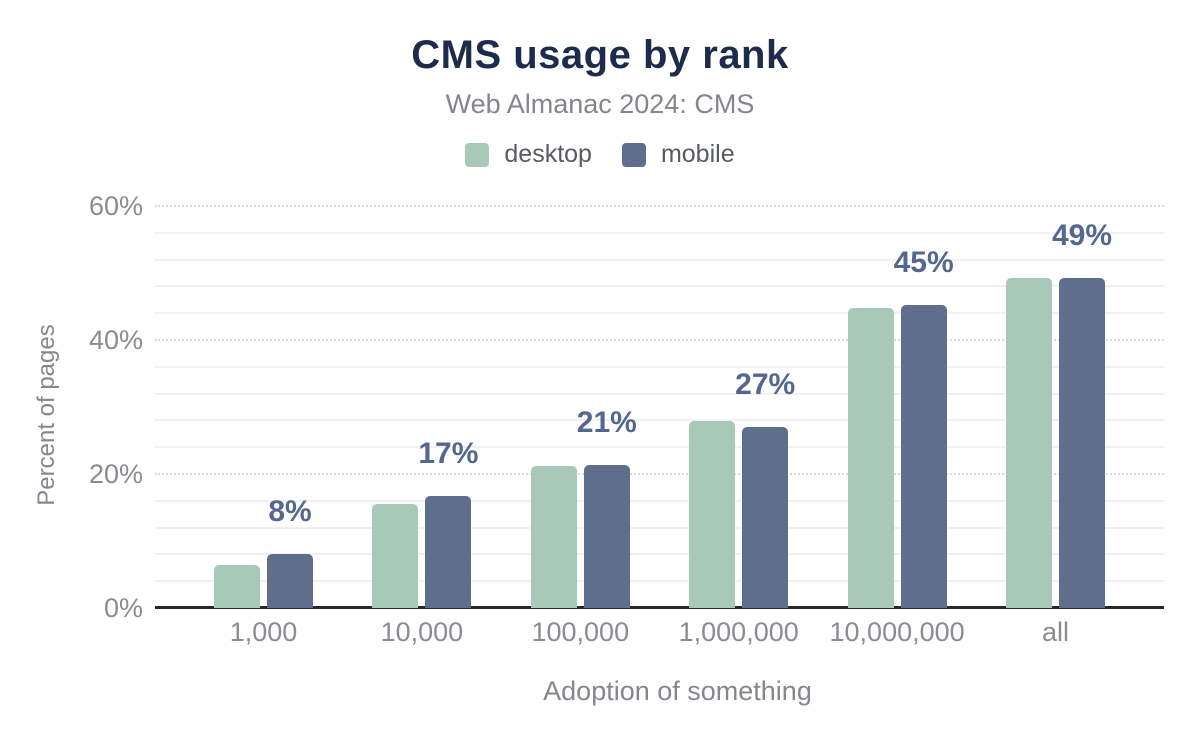 Image resolution: width=1200 pixels, height=742 pixels. Describe the element at coordinates (633, 154) in the screenshot. I see `mobile-swatch-icon` at that location.